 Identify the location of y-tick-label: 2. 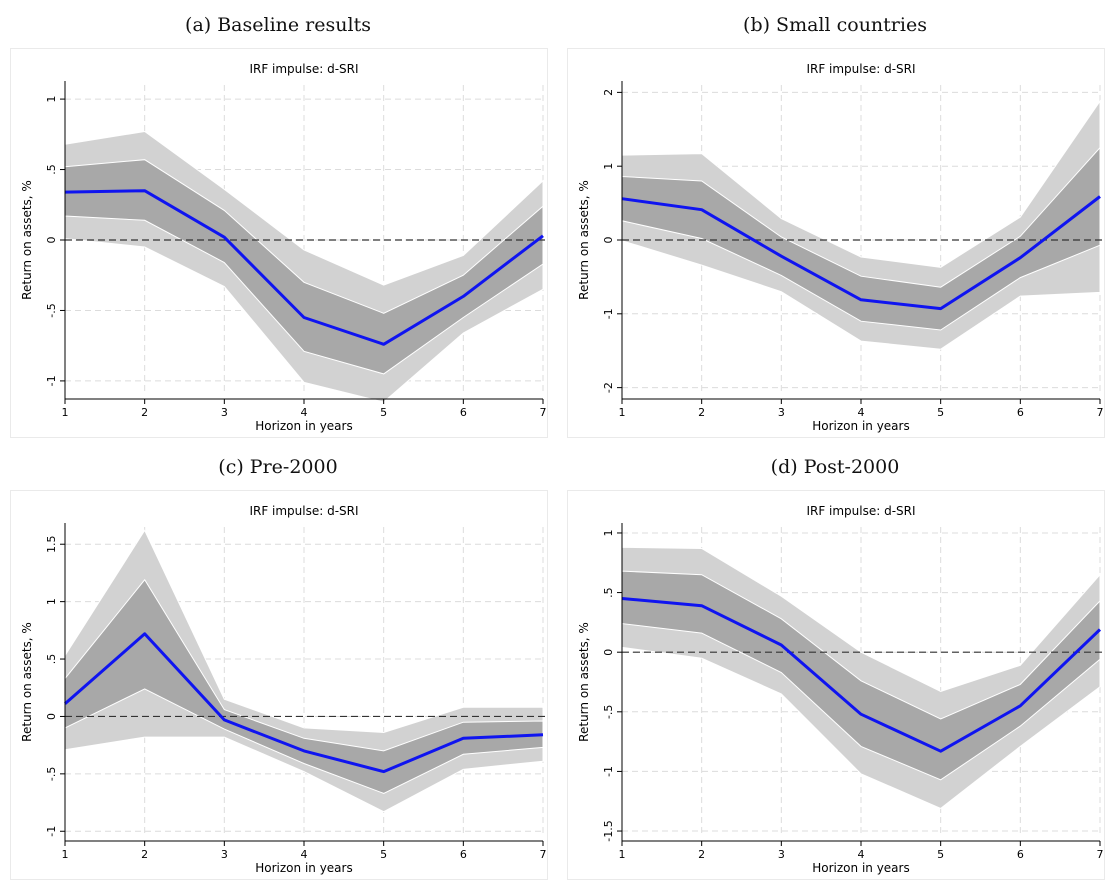
(608, 92).